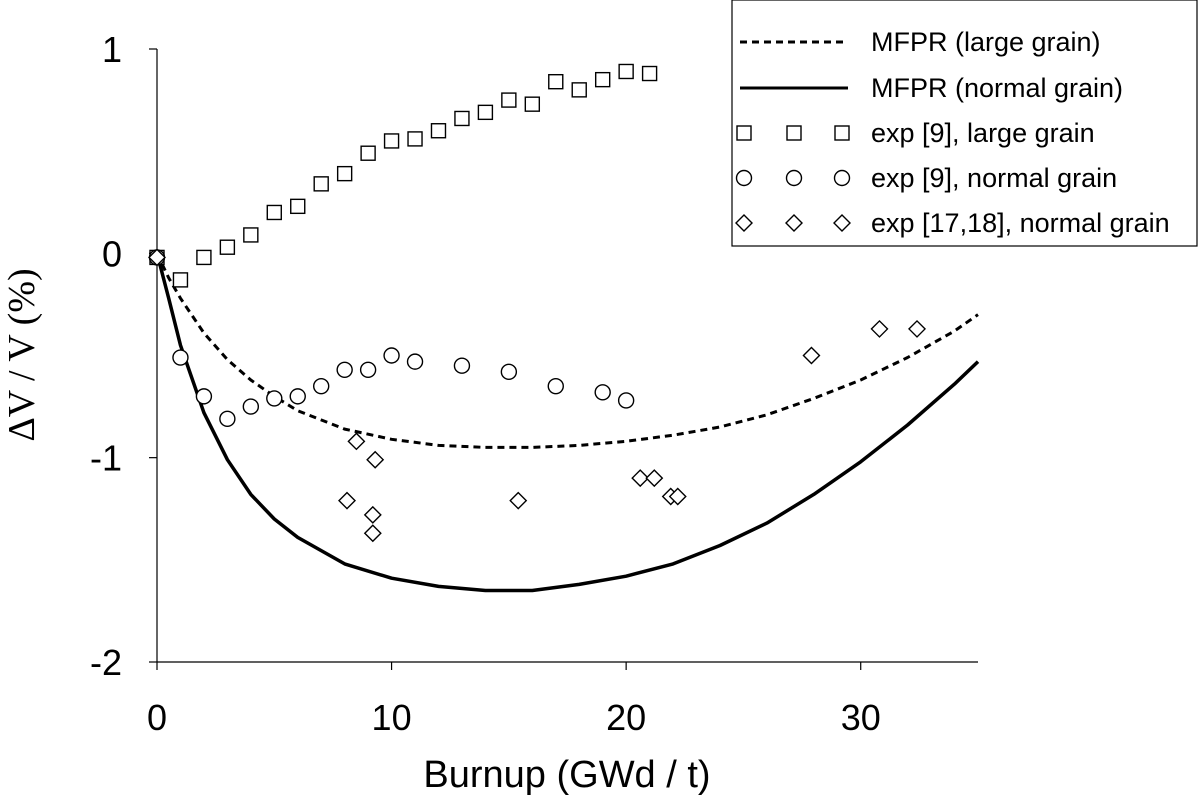  Describe the element at coordinates (106, 662) in the screenshot. I see `y-tick-label: -2` at that location.